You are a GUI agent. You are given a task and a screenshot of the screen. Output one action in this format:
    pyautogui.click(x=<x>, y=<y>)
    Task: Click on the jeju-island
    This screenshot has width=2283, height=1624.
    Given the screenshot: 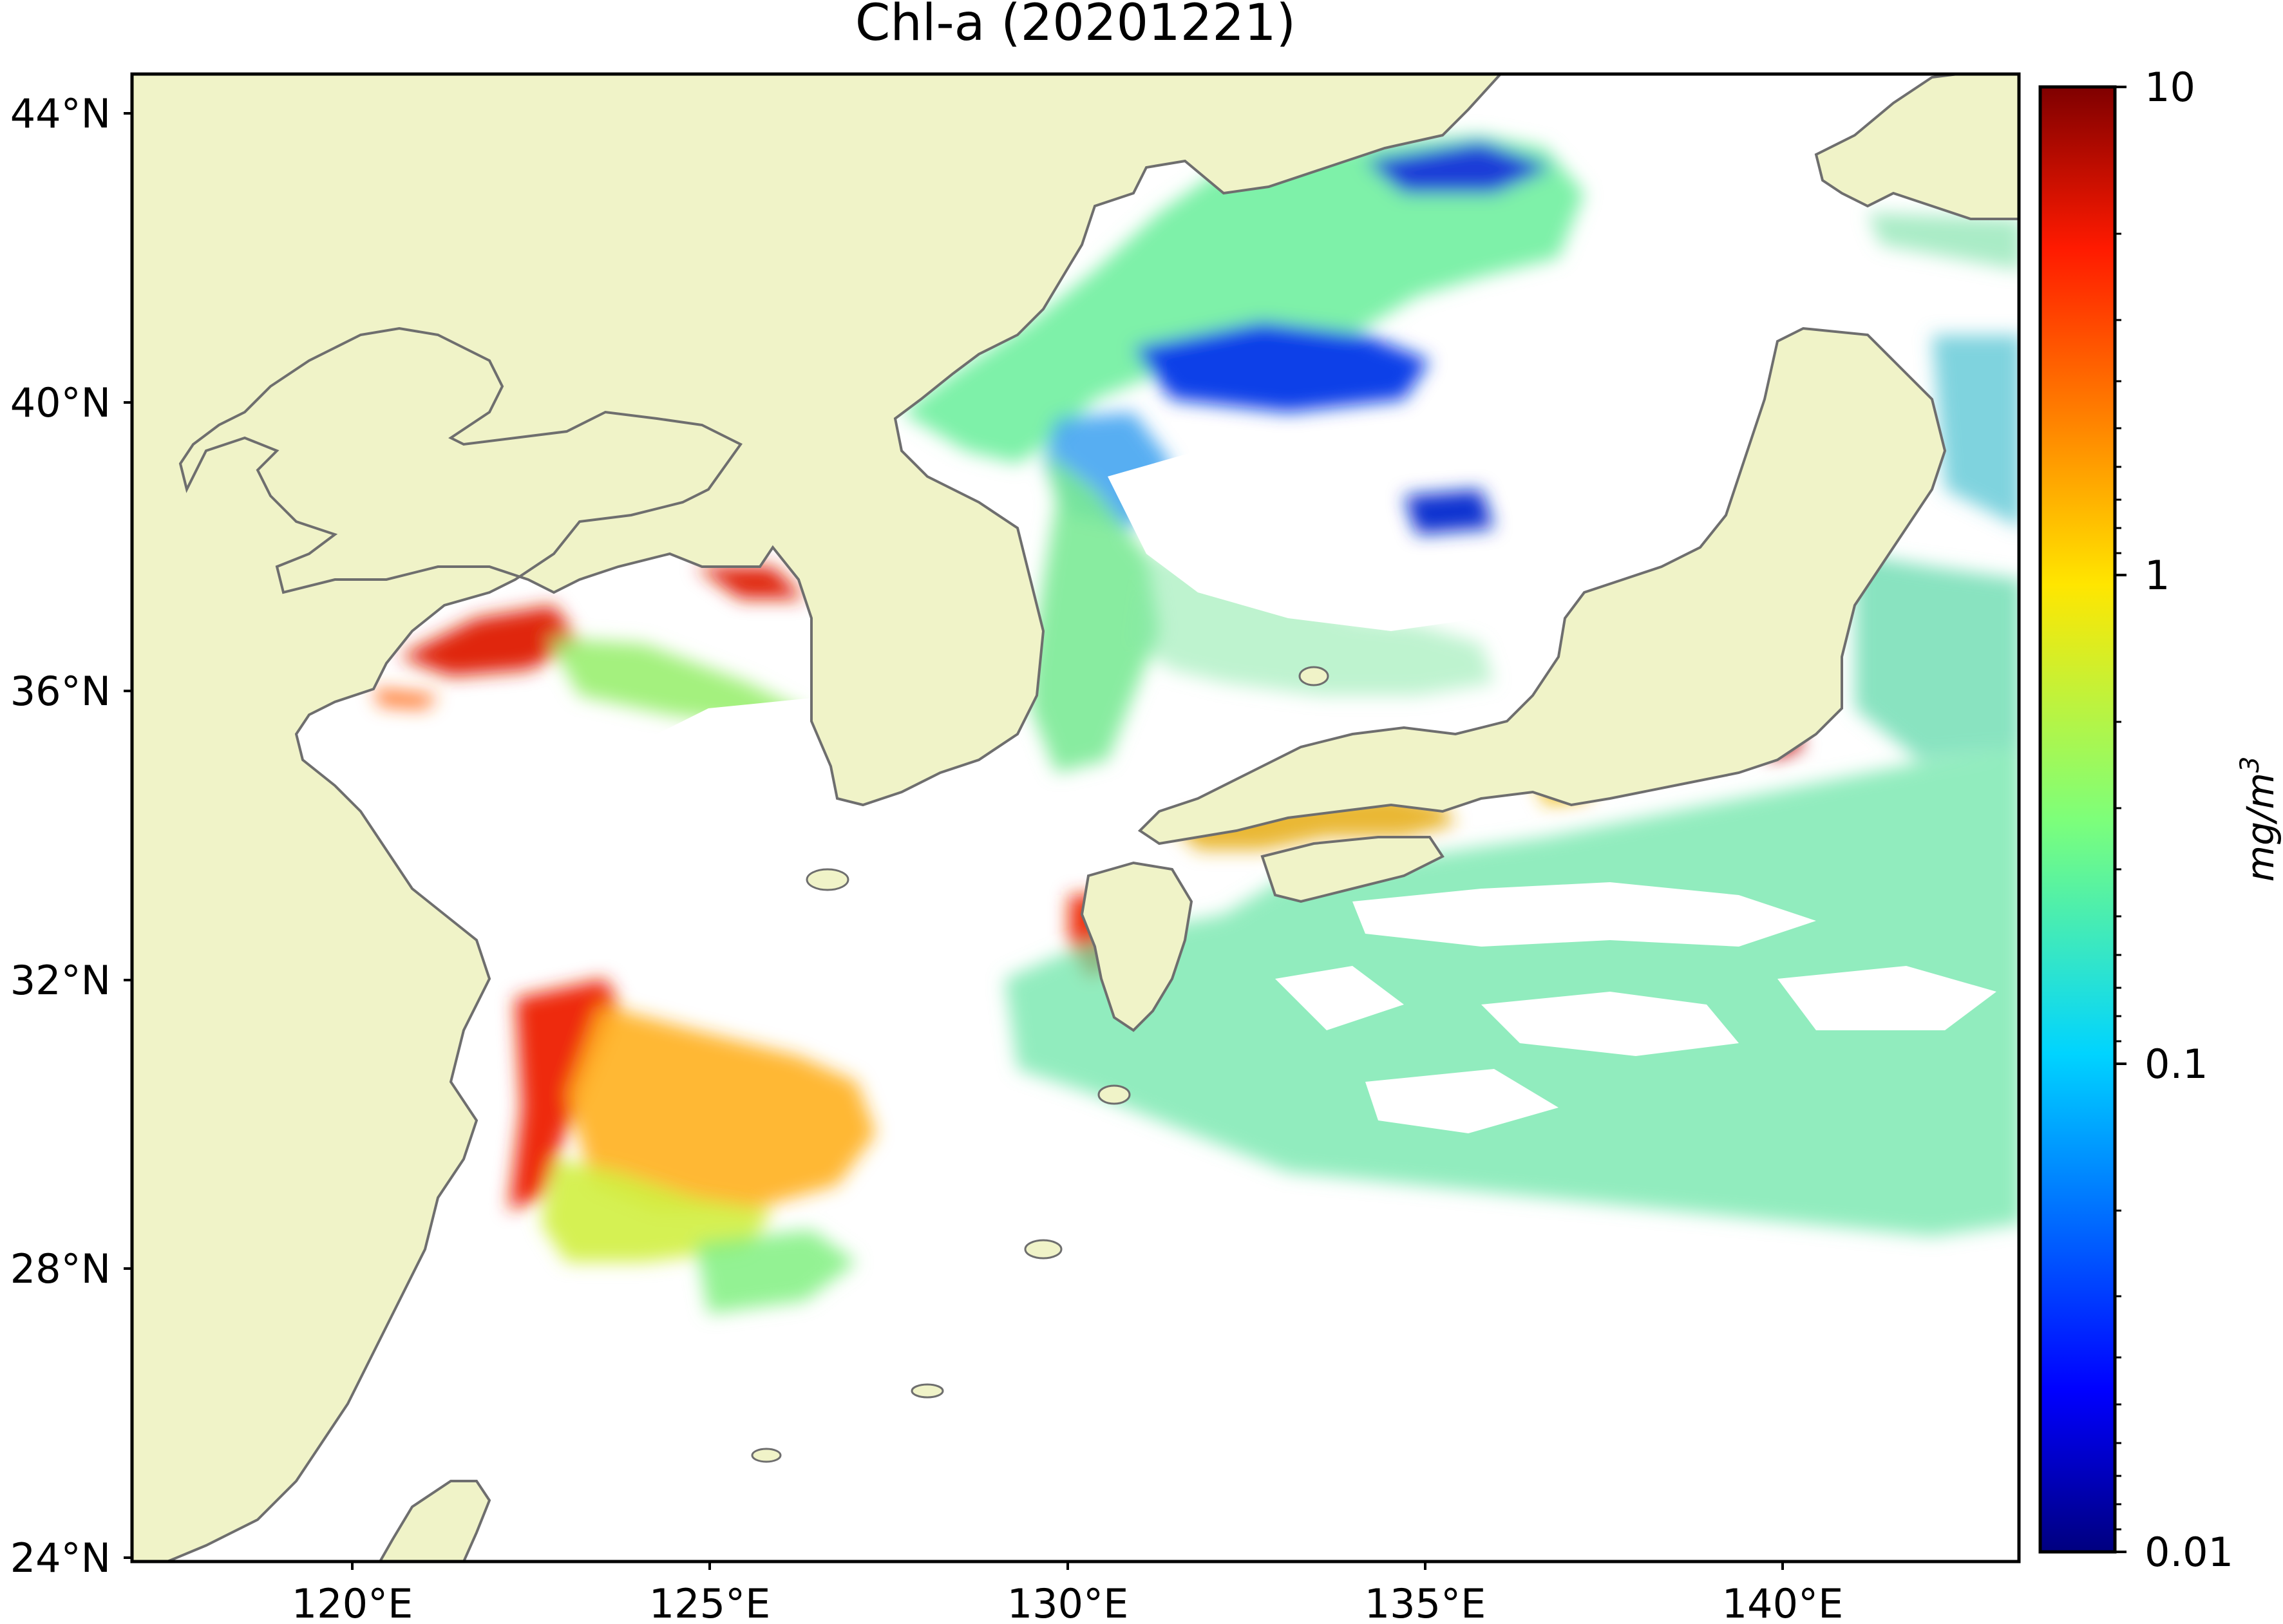 What is the action you would take?
    pyautogui.click(x=827, y=880)
    